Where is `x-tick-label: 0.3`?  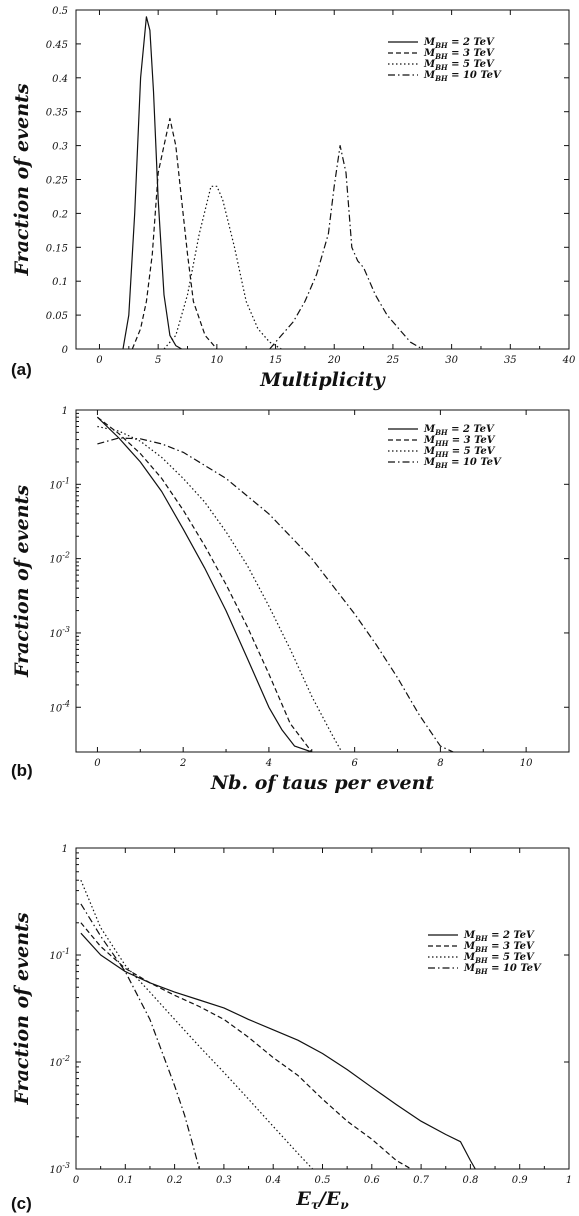 x-tick-label: 0.3 is located at coordinates (224, 1180).